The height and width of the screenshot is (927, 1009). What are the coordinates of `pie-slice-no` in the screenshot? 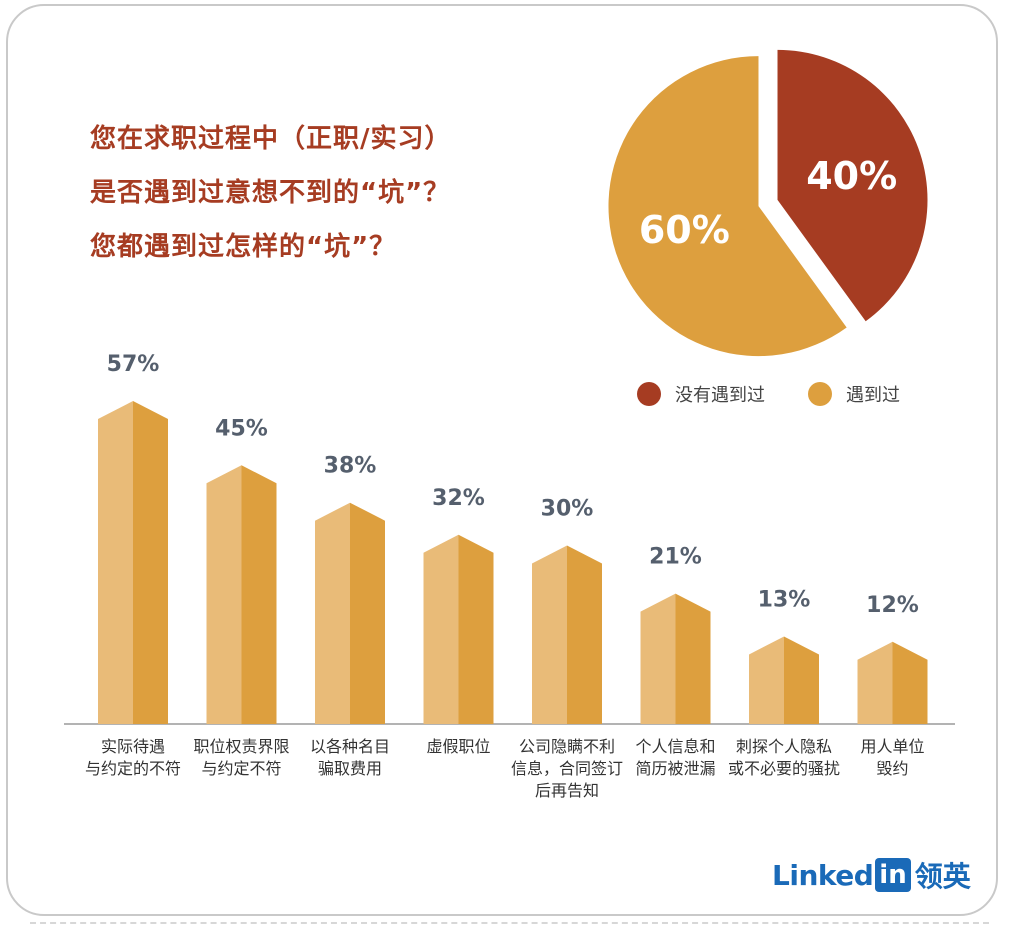 It's located at (852, 185).